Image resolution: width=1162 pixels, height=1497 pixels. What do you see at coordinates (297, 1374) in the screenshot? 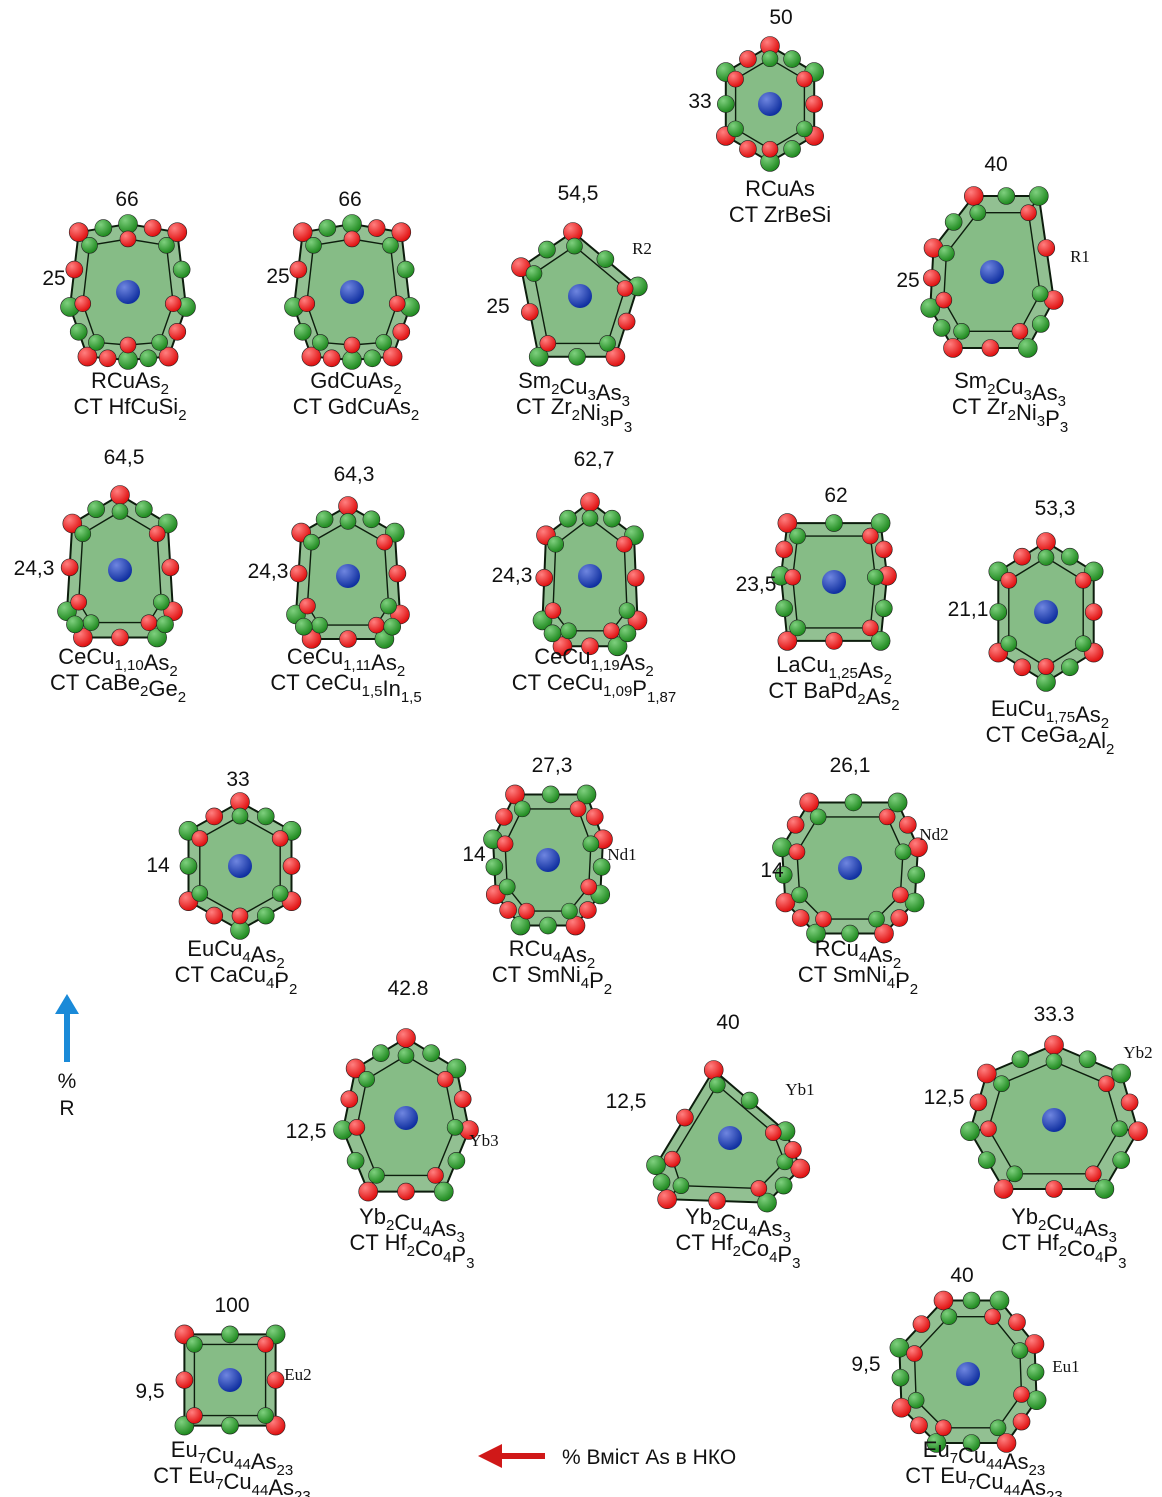
I see `site-label: Eu2` at bounding box center [297, 1374].